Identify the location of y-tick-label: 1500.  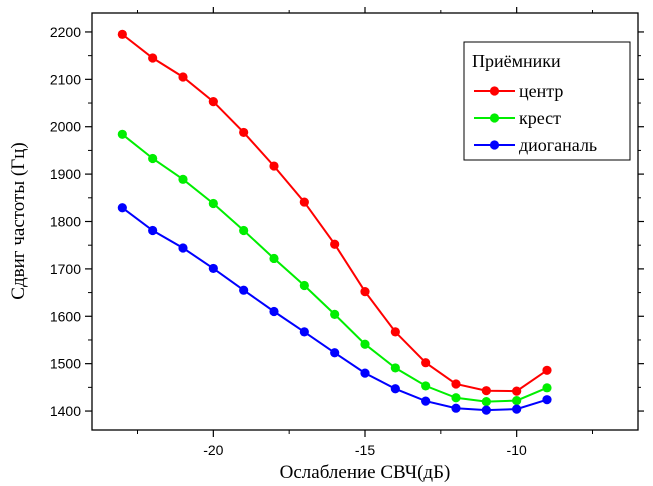
(65, 364).